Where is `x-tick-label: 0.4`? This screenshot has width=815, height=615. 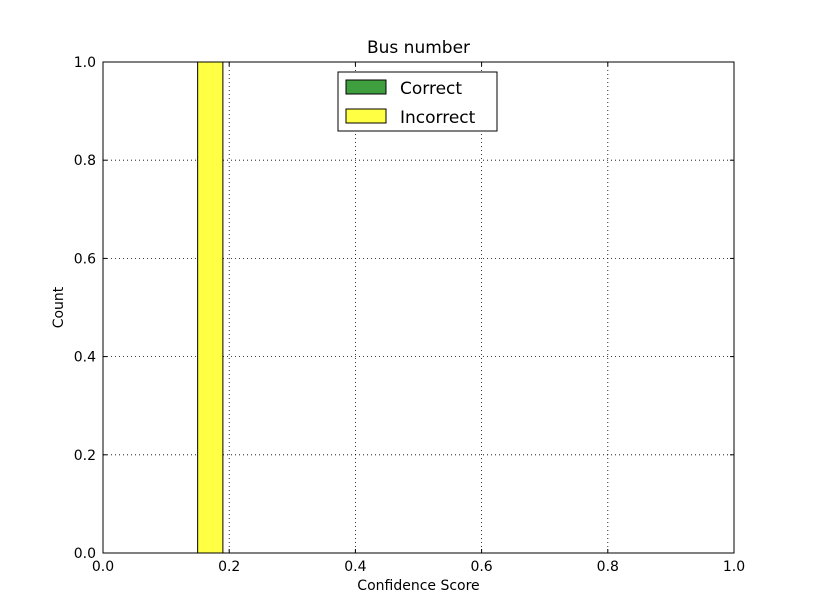 x-tick-label: 0.4 is located at coordinates (355, 567).